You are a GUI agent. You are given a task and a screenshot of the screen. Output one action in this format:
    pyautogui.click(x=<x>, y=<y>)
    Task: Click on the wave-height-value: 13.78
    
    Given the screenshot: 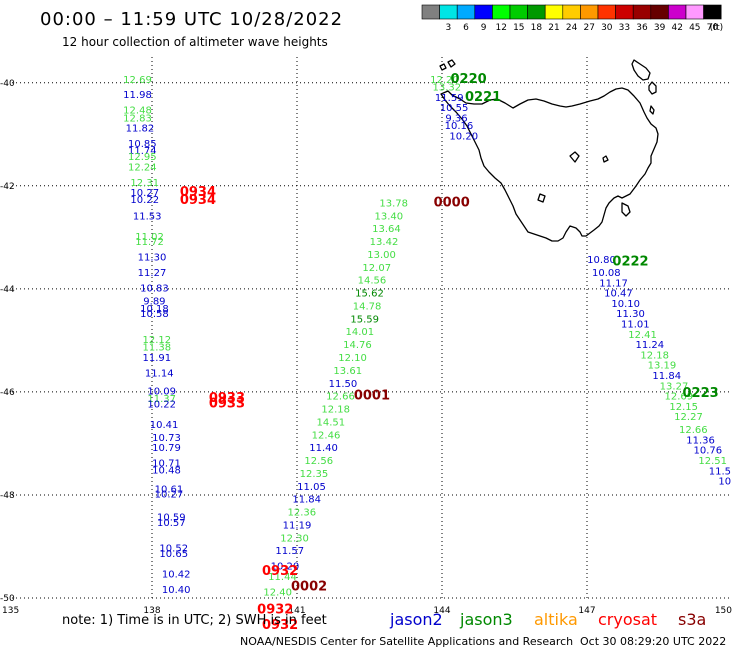 What is the action you would take?
    pyautogui.click(x=393, y=203)
    